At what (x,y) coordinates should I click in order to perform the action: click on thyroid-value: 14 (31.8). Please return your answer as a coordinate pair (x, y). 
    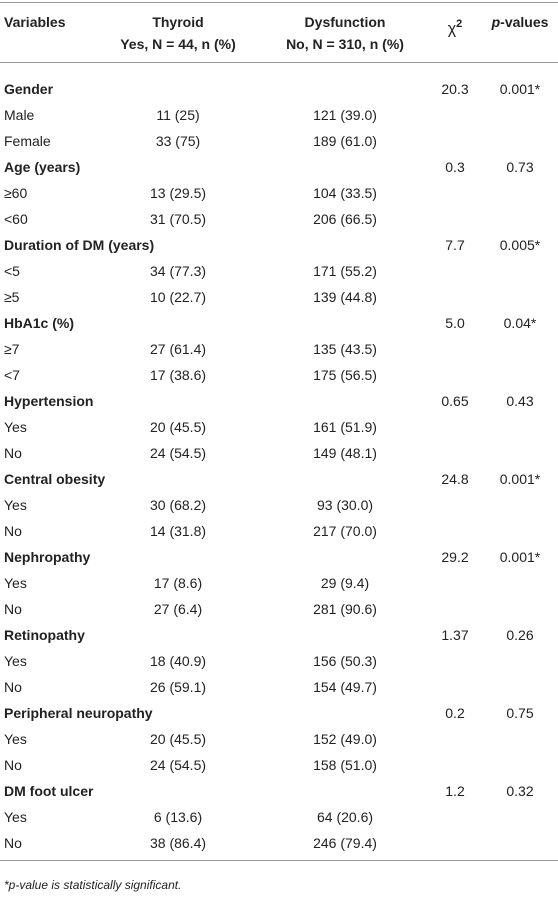
    Looking at the image, I should click on (178, 531).